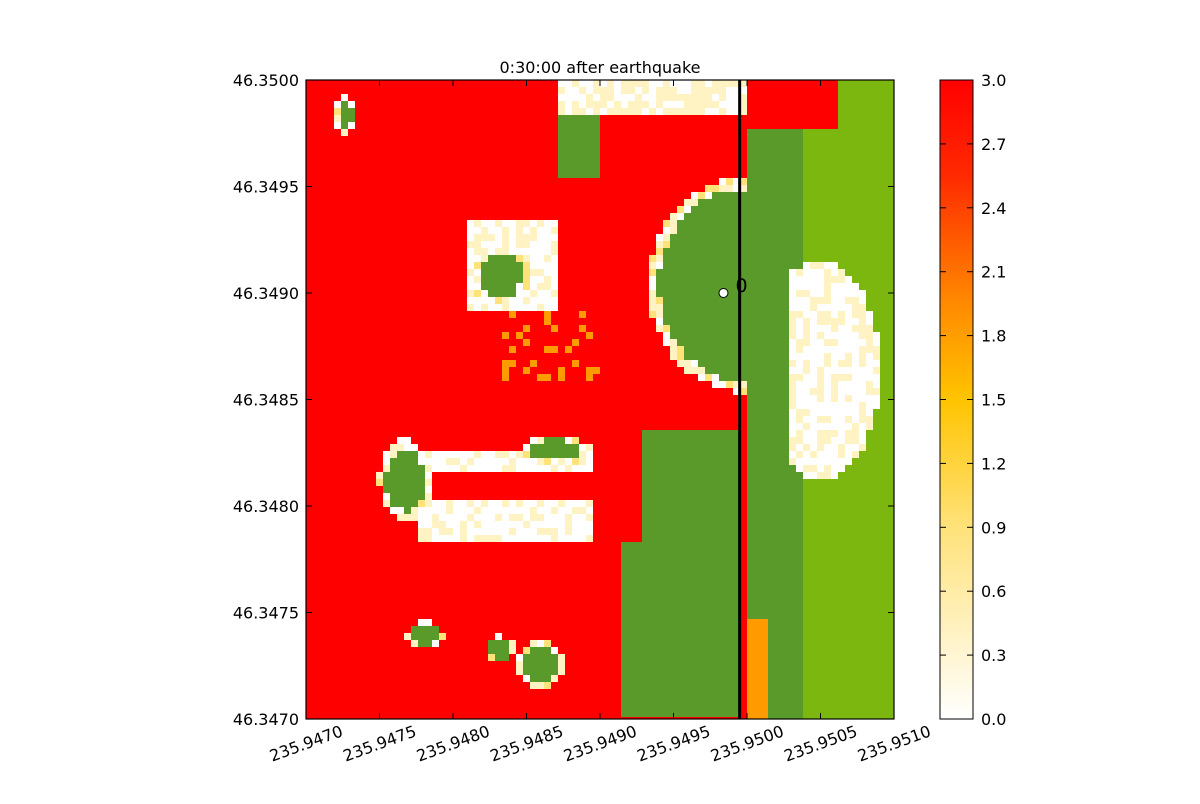  What do you see at coordinates (674, 743) in the screenshot?
I see `x-tick-label: 235.9495` at bounding box center [674, 743].